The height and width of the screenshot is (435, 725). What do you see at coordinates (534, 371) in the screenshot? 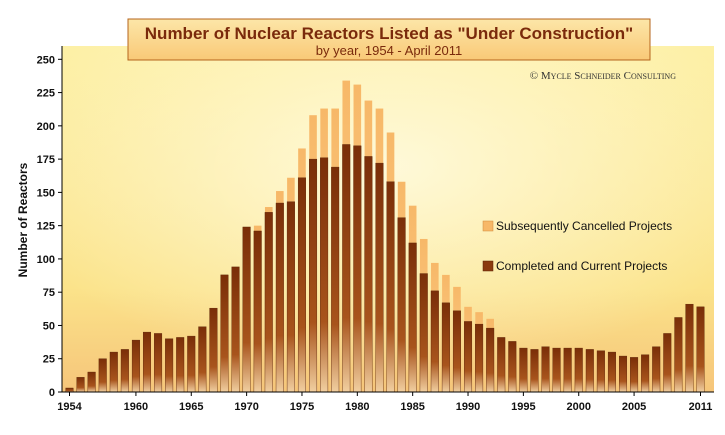
I see `bar-completed-1996` at bounding box center [534, 371].